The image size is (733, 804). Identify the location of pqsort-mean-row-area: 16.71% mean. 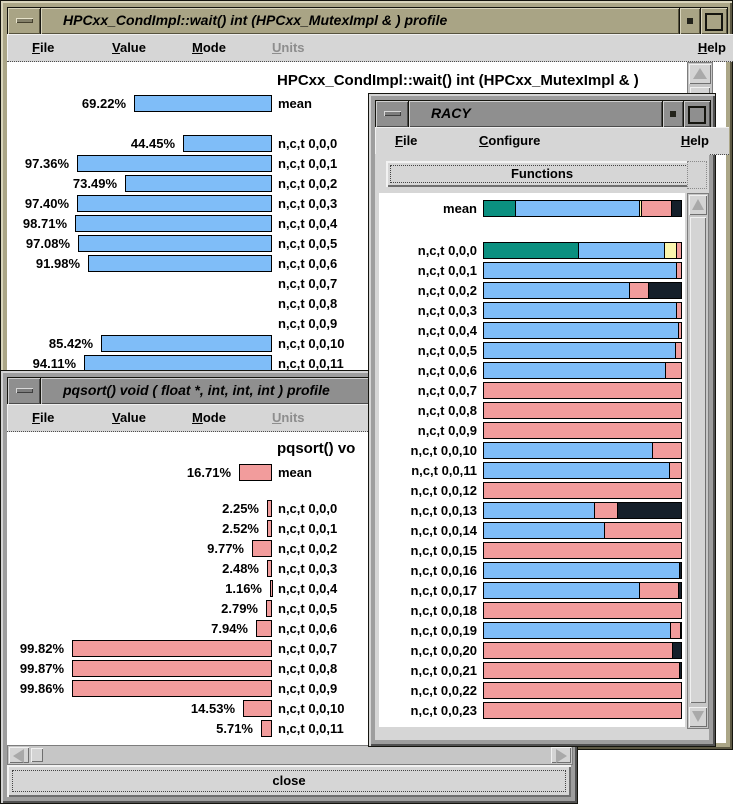
(289, 473).